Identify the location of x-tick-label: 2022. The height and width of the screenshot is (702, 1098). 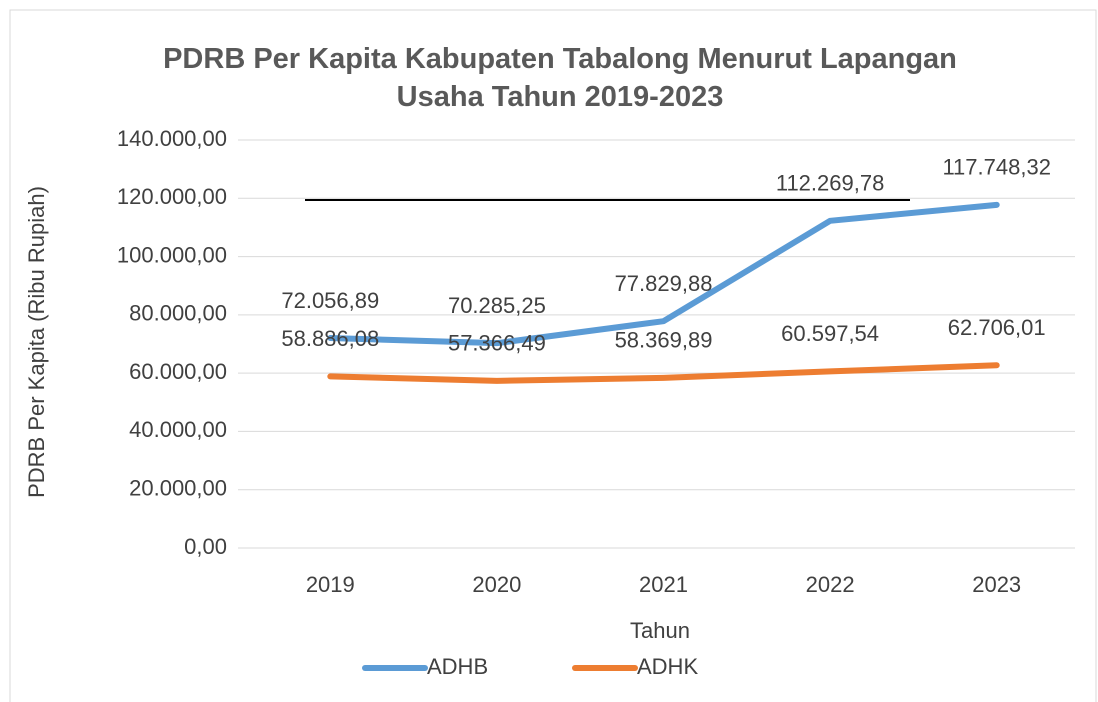
(830, 584).